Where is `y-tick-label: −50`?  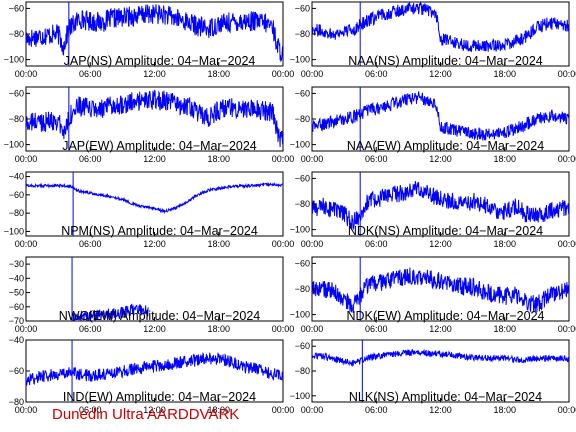 y-tick-label: −50 is located at coordinates (16, 293).